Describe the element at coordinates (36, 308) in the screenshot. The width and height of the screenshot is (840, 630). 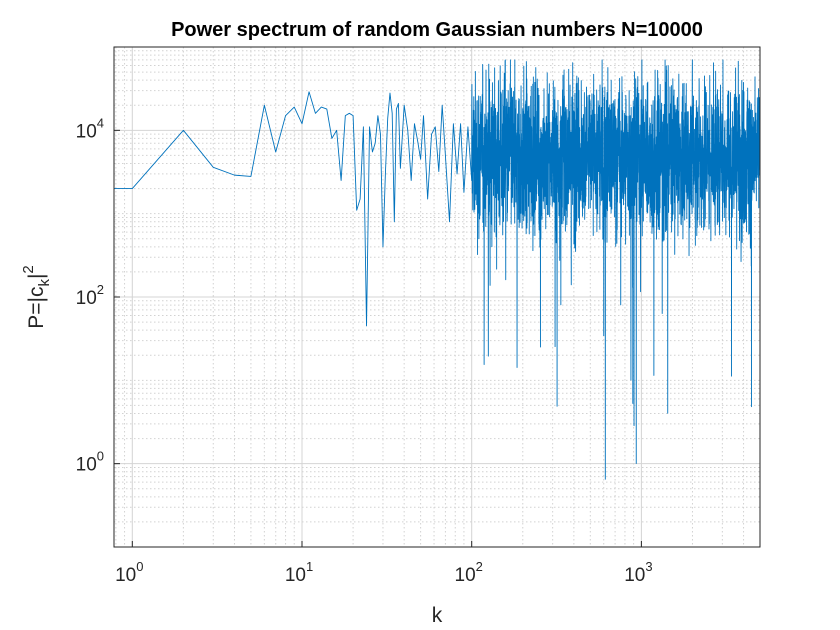
I see `y-axis-label-base: P=|c` at that location.